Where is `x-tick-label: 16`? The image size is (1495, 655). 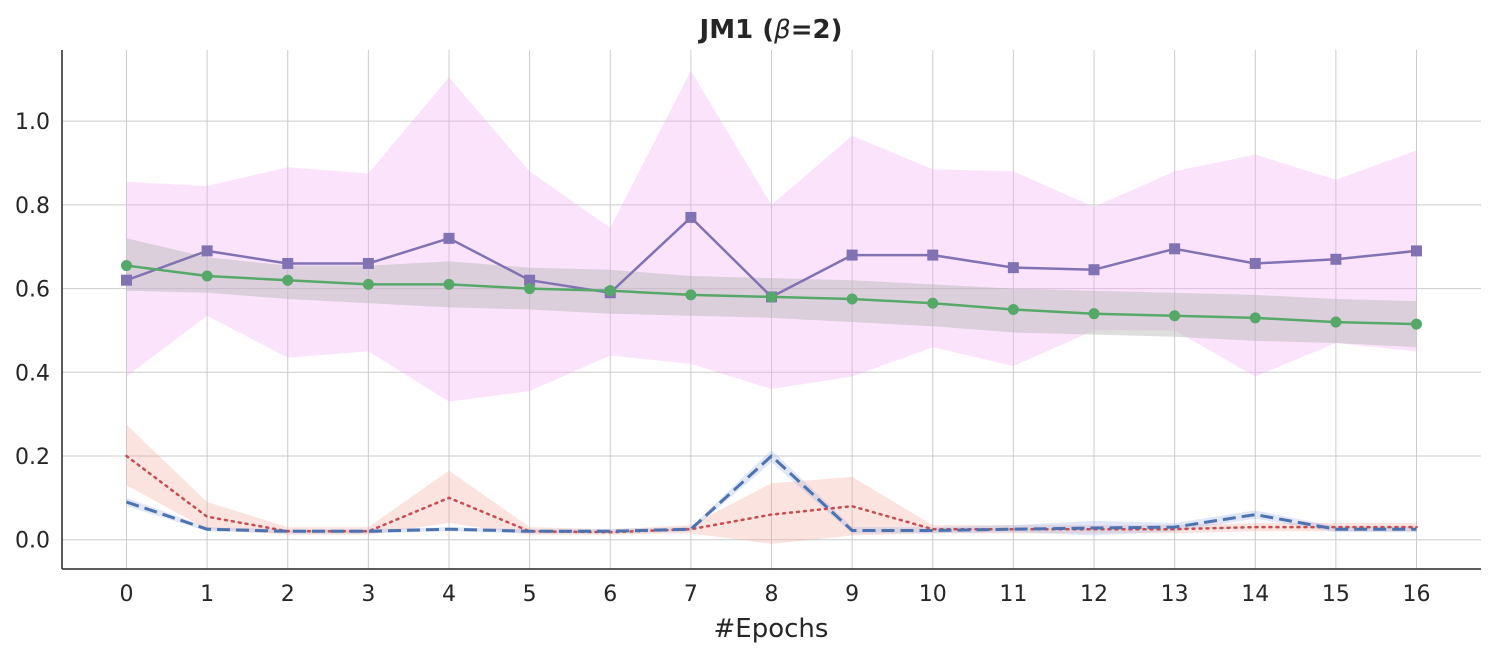
x-tick-label: 16 is located at coordinates (1417, 594).